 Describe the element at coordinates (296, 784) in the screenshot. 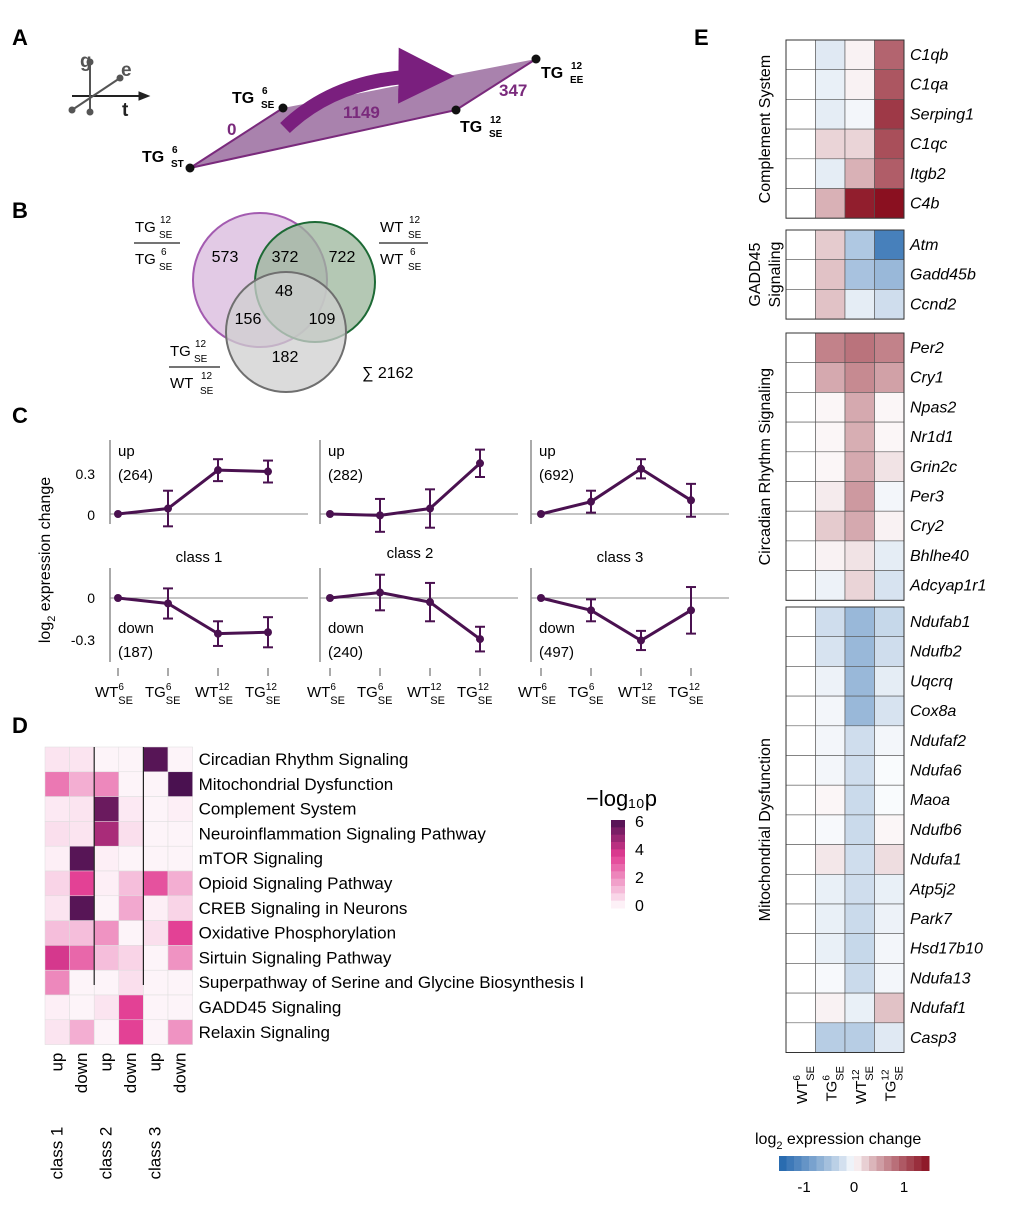

I see `d-row-label: Mitochondrial Dysfunction` at that location.